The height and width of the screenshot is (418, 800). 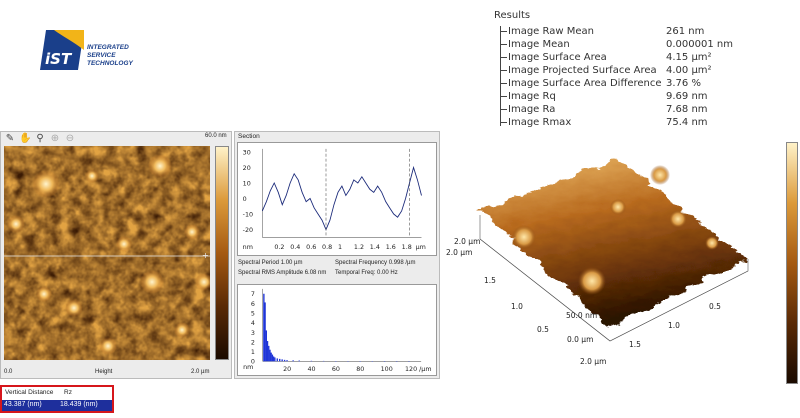 What do you see at coordinates (635, 344) in the screenshot?
I see `axis-x-15: 1.5` at bounding box center [635, 344].